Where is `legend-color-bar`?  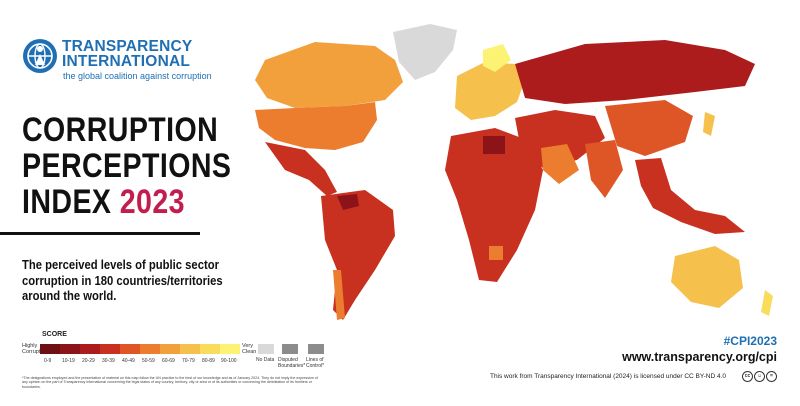 legend-color-bar is located at coordinates (140, 349).